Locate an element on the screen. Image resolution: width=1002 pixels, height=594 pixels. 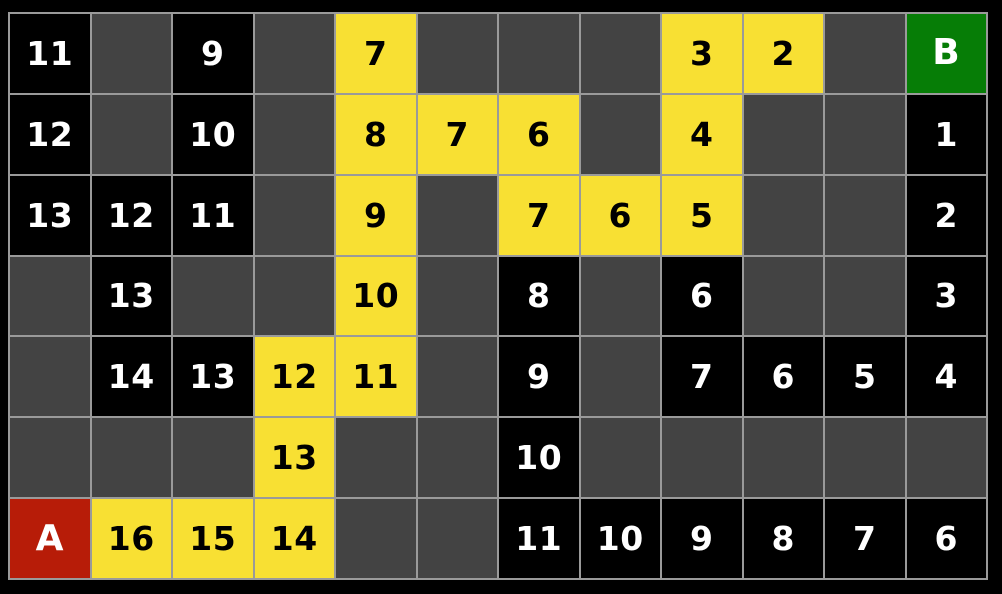
grid-cell-path: 11 is located at coordinates (376, 377).